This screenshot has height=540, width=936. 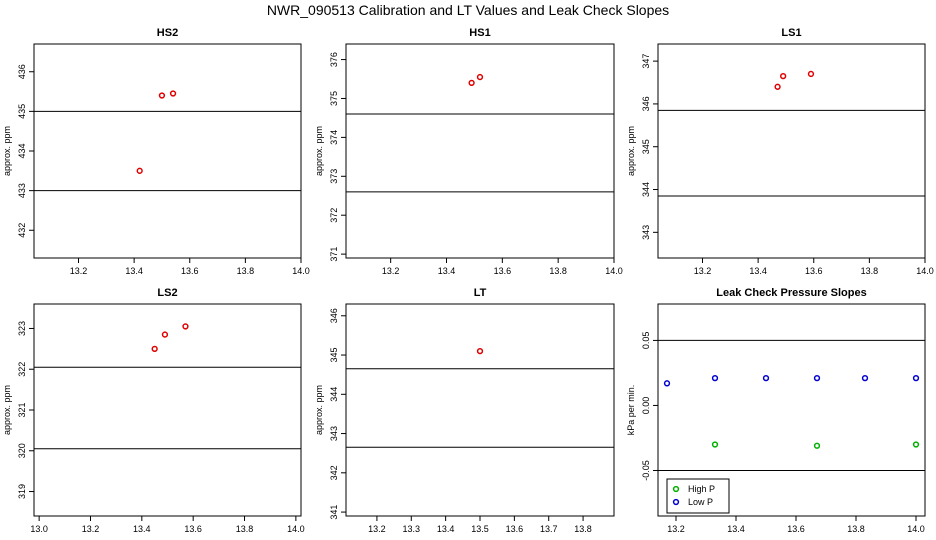 I want to click on x-tick-label: 13.0, so click(x=39, y=529).